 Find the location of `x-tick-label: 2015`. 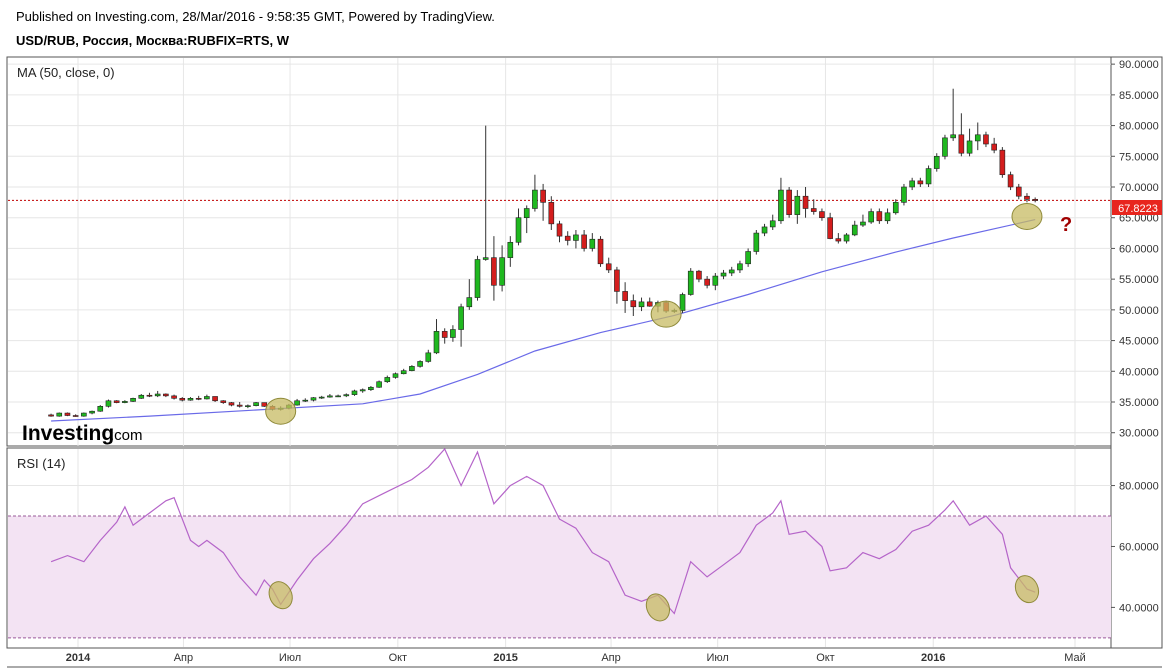

x-tick-label: 2015 is located at coordinates (505, 658).